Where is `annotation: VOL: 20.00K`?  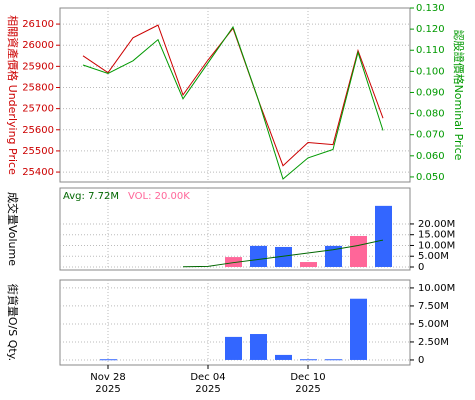 annotation: VOL: 20.00K is located at coordinates (159, 196).